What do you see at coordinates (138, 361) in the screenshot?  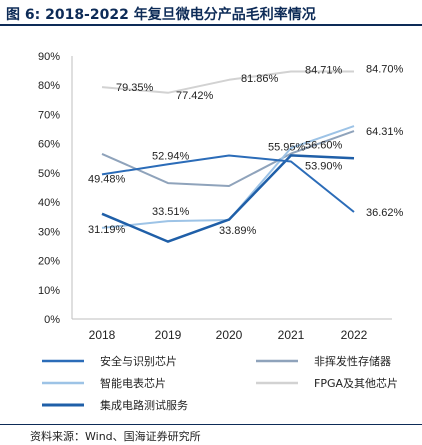 I see `legend-label: 安全与识别芯片` at bounding box center [138, 361].